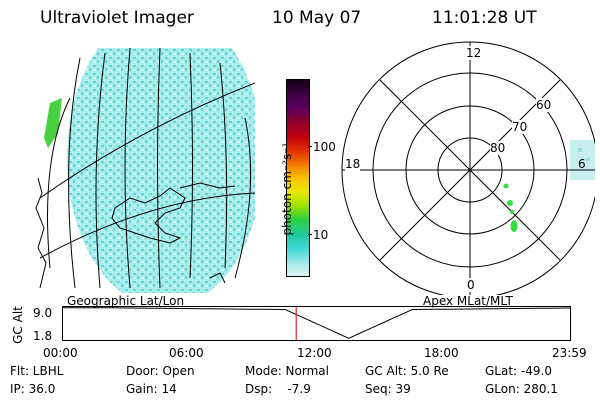  What do you see at coordinates (521, 389) in the screenshot?
I see `status-glon: GLon: 280.1` at bounding box center [521, 389].